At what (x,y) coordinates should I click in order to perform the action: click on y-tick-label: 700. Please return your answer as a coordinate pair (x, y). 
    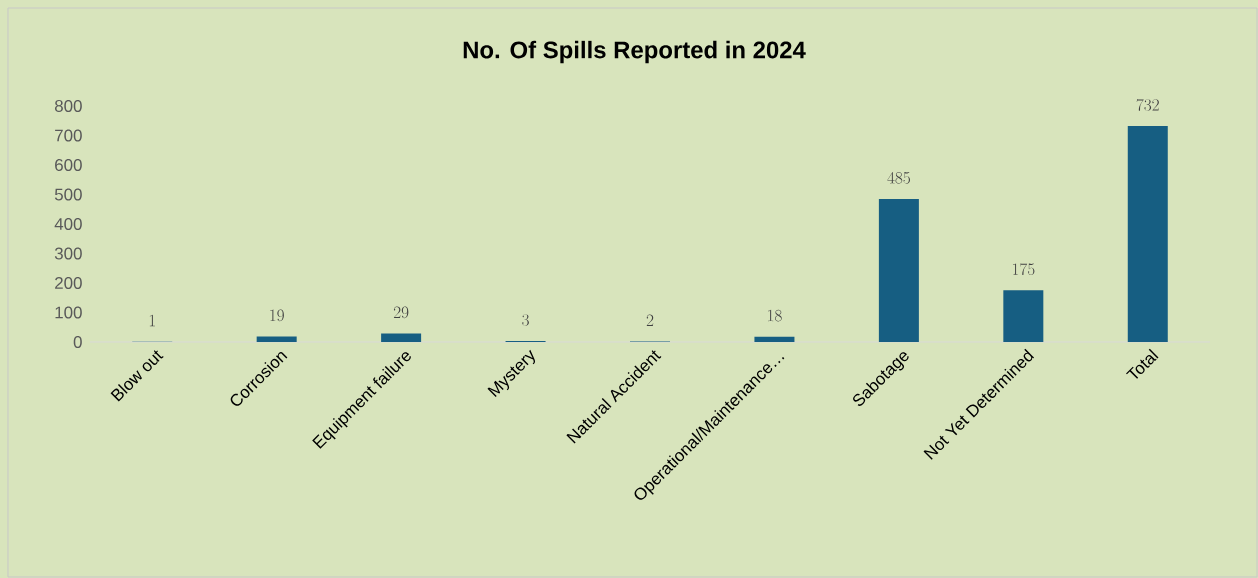
    Looking at the image, I should click on (68, 135).